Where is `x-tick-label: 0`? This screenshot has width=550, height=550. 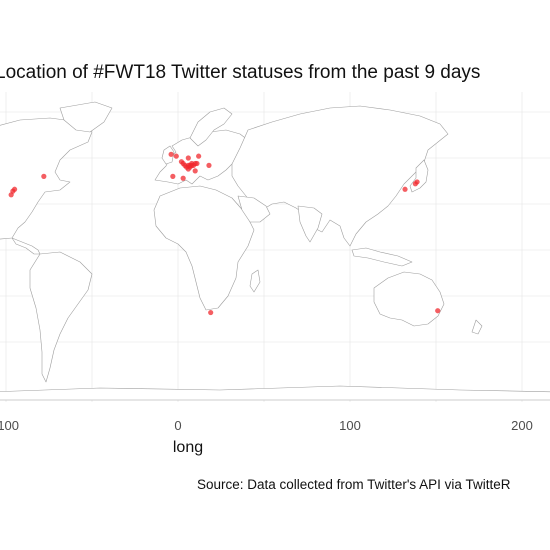 x-tick-label: 0 is located at coordinates (177, 425).